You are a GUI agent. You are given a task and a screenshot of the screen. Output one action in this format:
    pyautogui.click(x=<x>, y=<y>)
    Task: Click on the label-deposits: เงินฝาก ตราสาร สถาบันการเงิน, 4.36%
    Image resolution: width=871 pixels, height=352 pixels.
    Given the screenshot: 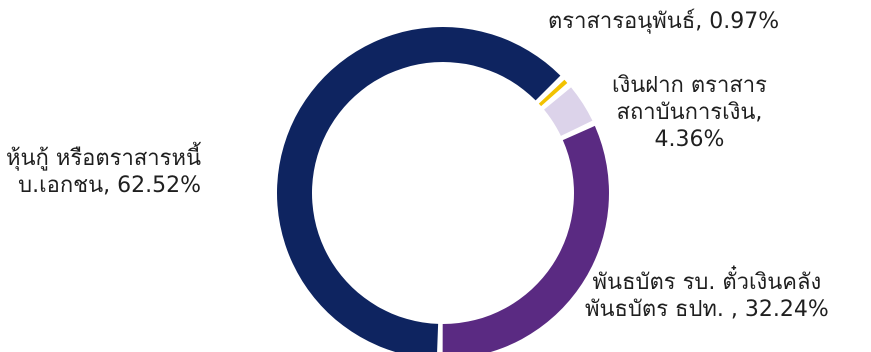 What is the action you would take?
    pyautogui.click(x=689, y=112)
    